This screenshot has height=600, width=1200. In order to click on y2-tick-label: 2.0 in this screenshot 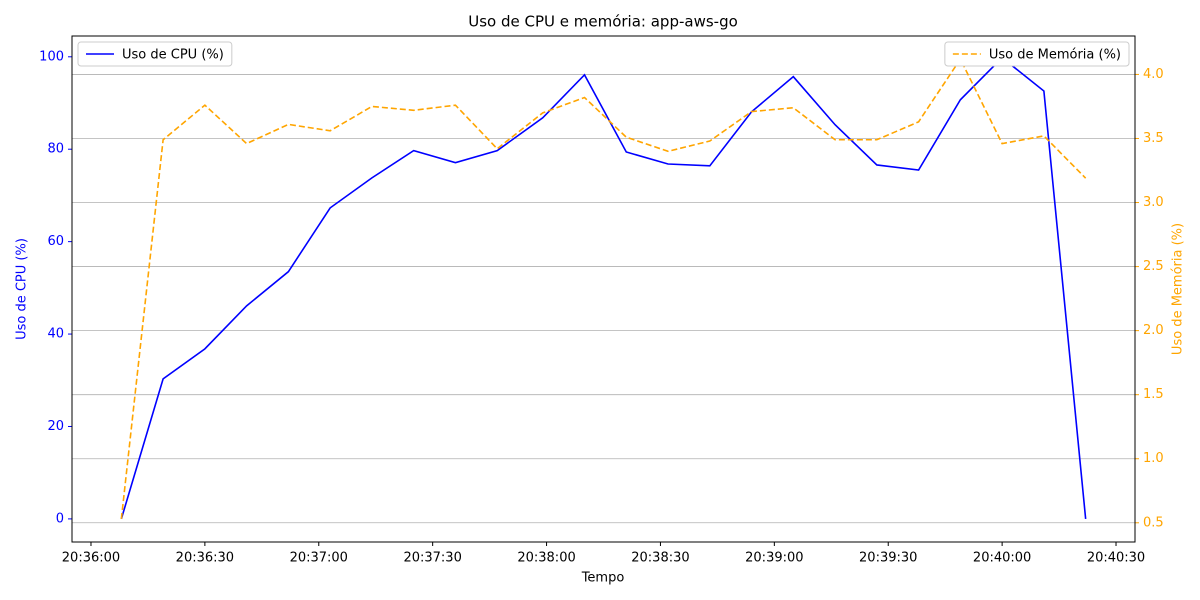, I will do `click(1153, 330)`.